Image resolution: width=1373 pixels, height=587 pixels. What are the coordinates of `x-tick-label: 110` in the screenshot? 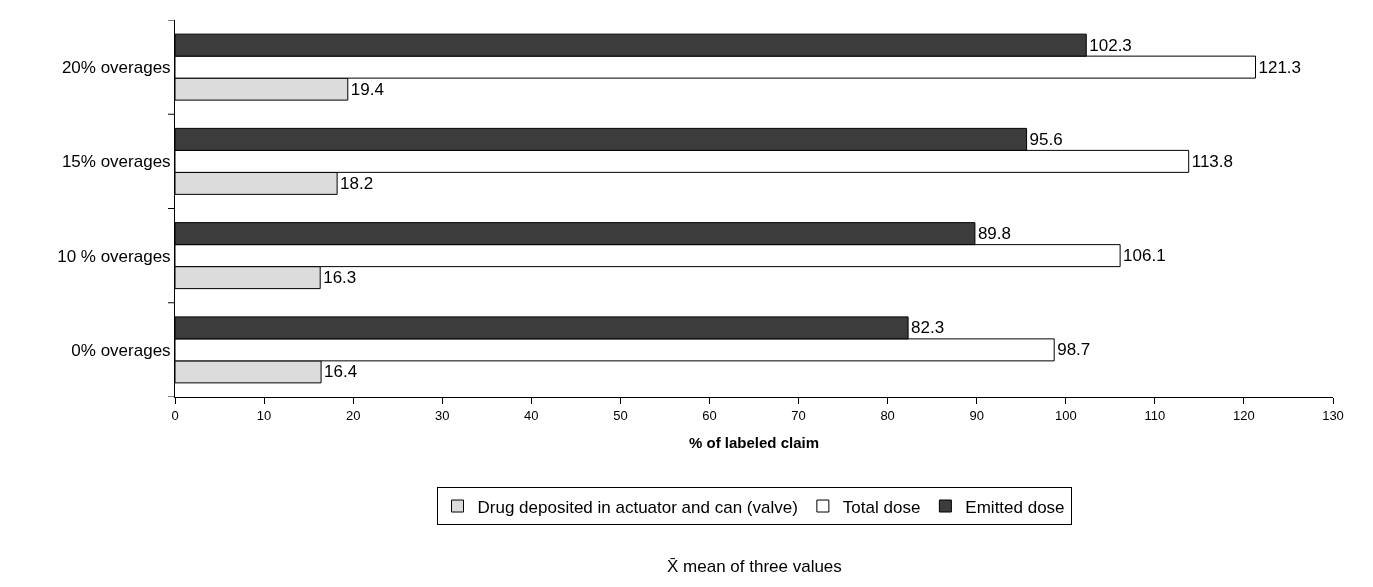 It's located at (1155, 415).